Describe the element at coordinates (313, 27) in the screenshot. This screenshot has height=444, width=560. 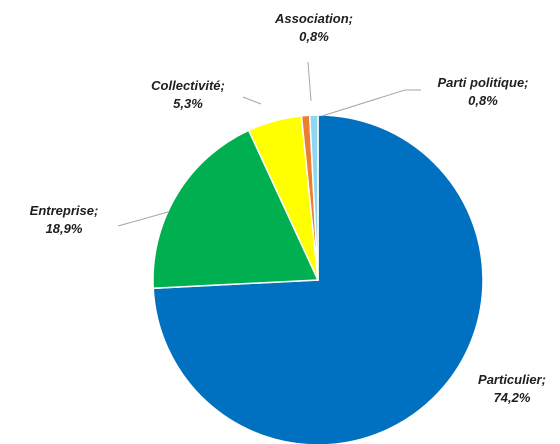
I see `data-label: Association; 0,8%` at that location.